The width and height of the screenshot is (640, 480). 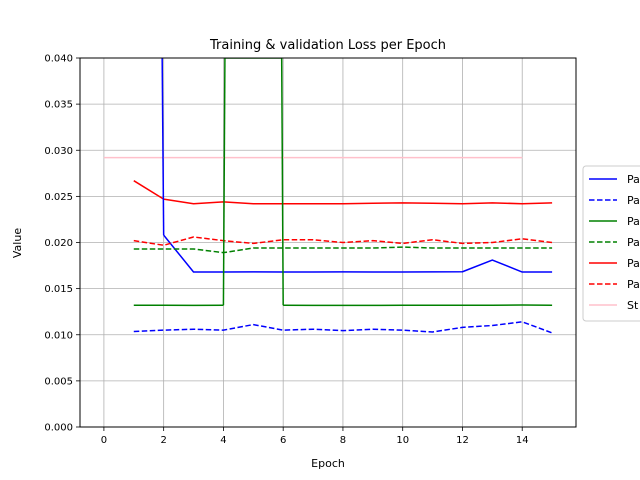 I want to click on x-tick-label: 6, so click(x=283, y=440).